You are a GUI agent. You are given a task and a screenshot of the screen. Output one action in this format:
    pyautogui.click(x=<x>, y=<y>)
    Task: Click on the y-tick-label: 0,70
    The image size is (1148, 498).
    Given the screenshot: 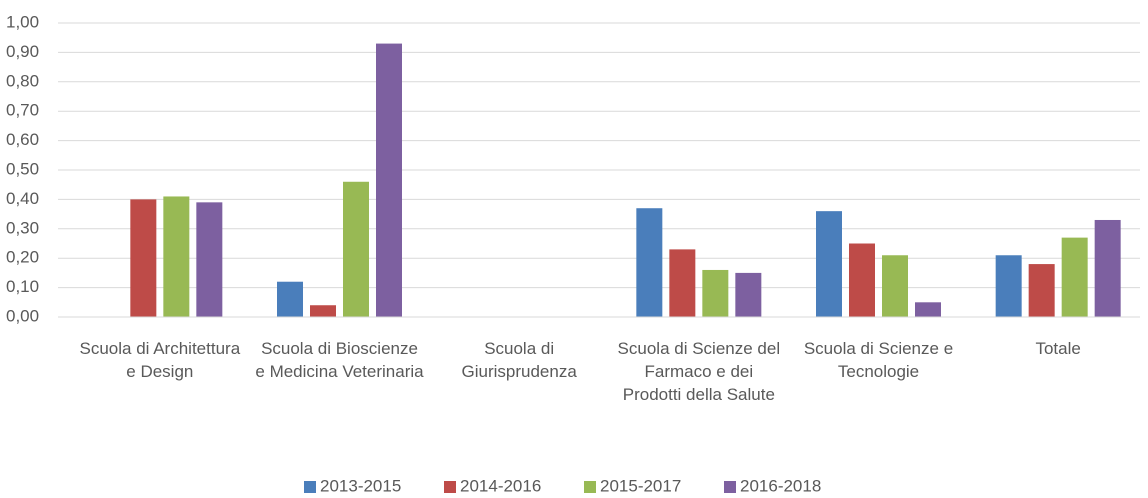 What is the action you would take?
    pyautogui.click(x=22, y=110)
    